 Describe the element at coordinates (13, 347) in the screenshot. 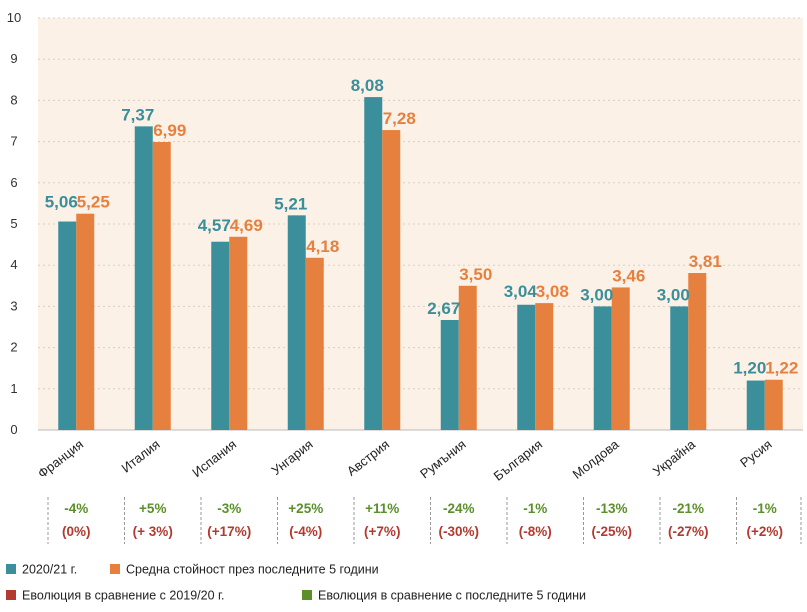

I see `y-tick-label: 2` at that location.